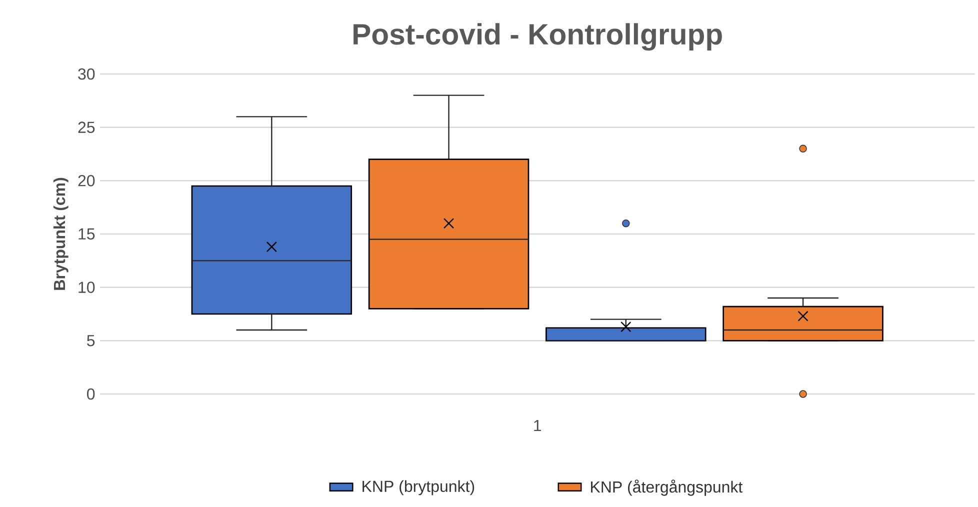  What do you see at coordinates (91, 340) in the screenshot?
I see `y-tick-label: 5` at bounding box center [91, 340].